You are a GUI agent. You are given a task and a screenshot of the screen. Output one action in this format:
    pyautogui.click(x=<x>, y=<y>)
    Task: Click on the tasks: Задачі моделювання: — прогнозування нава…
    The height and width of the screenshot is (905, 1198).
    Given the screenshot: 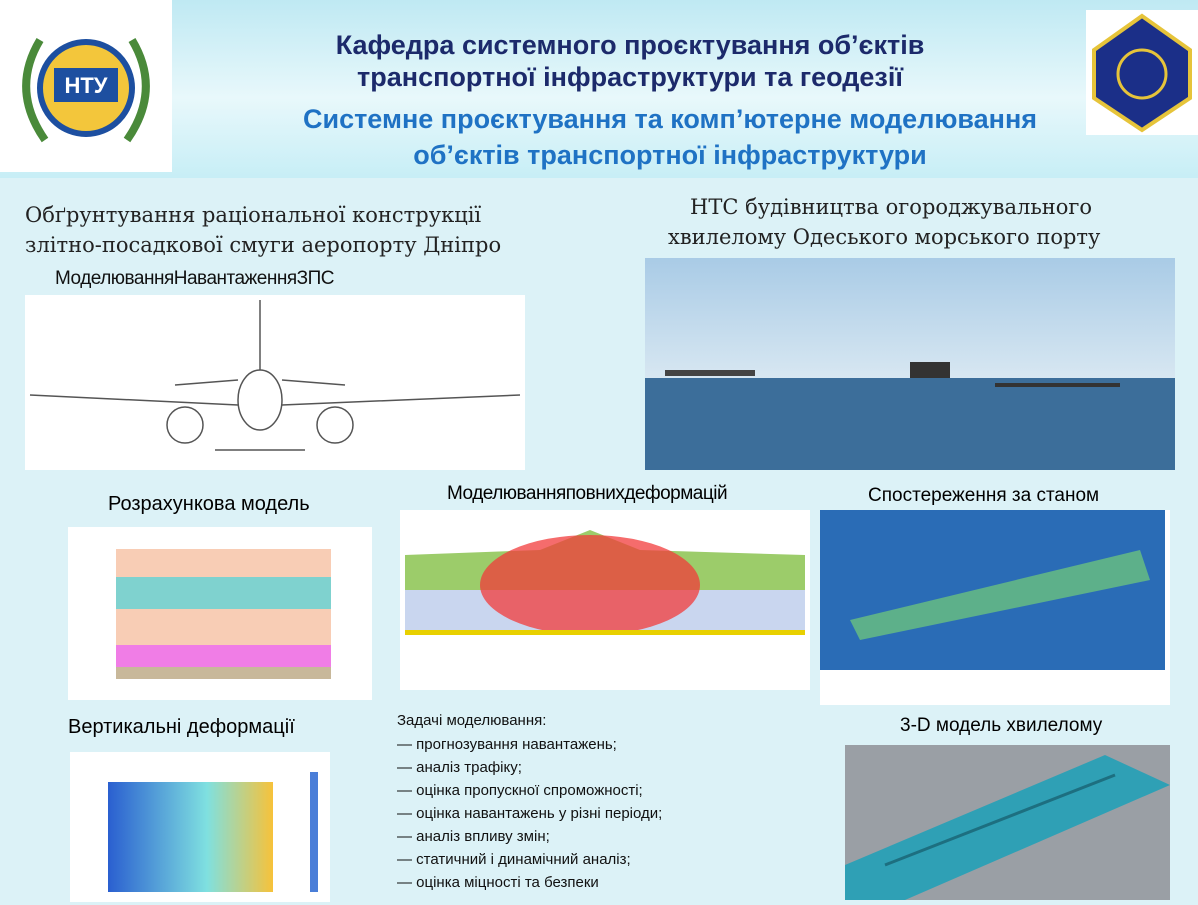 What is the action you would take?
    pyautogui.click(x=529, y=804)
    